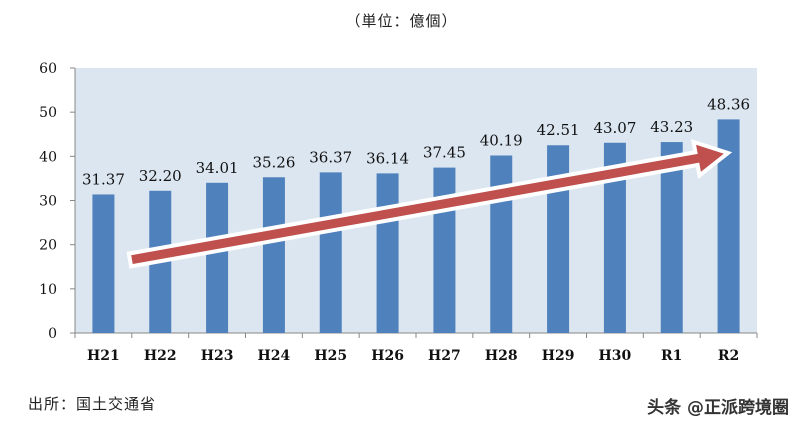 Image resolution: width=803 pixels, height=427 pixels. What do you see at coordinates (387, 253) in the screenshot?
I see `bar-H26` at bounding box center [387, 253].